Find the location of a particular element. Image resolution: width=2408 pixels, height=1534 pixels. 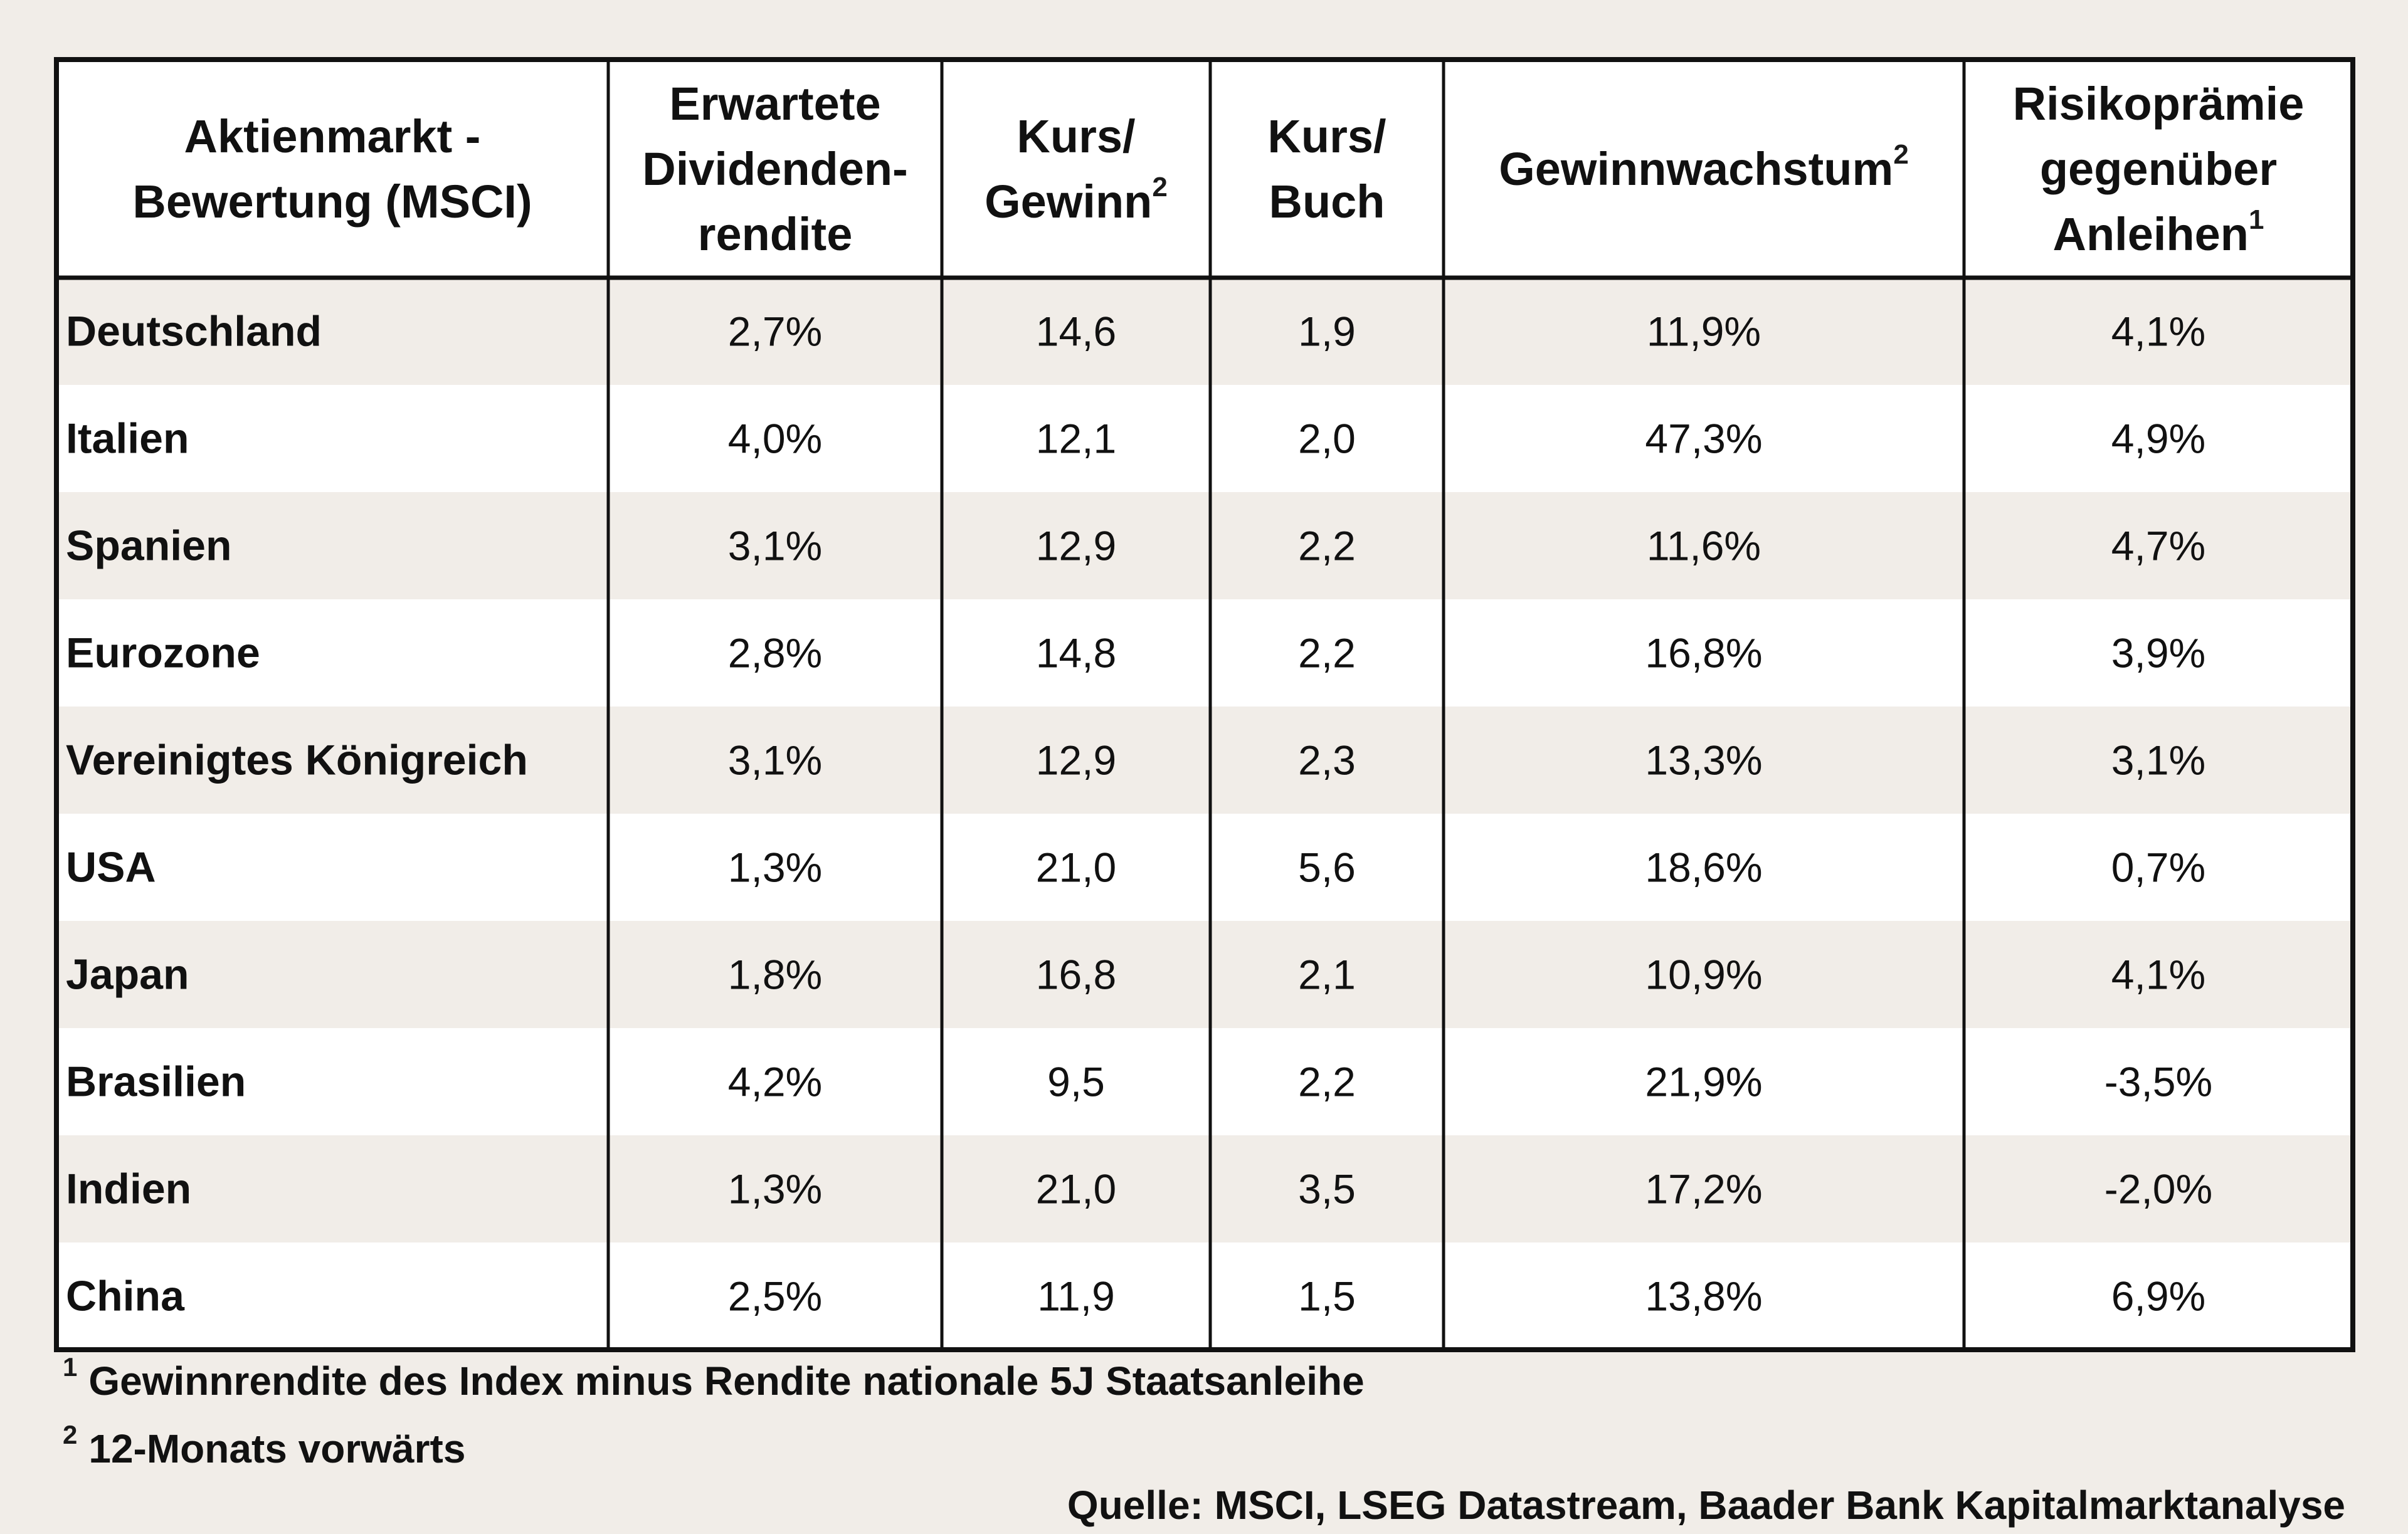

table-cell: 3,9% is located at coordinates (2158, 653).